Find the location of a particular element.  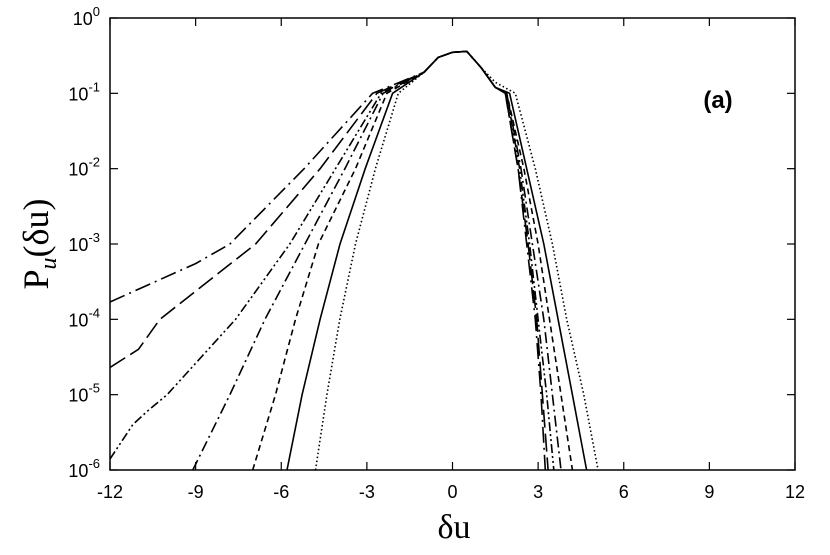

x-tick-label: 0 is located at coordinates (452, 492).